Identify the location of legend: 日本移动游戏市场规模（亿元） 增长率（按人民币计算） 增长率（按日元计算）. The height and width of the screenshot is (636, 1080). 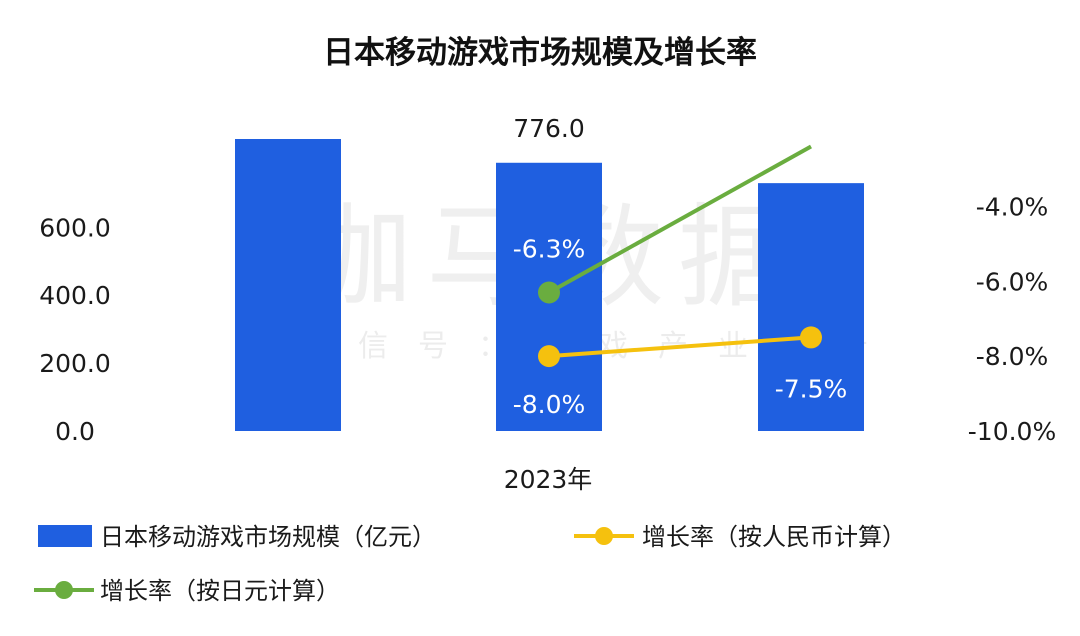
(470, 564).